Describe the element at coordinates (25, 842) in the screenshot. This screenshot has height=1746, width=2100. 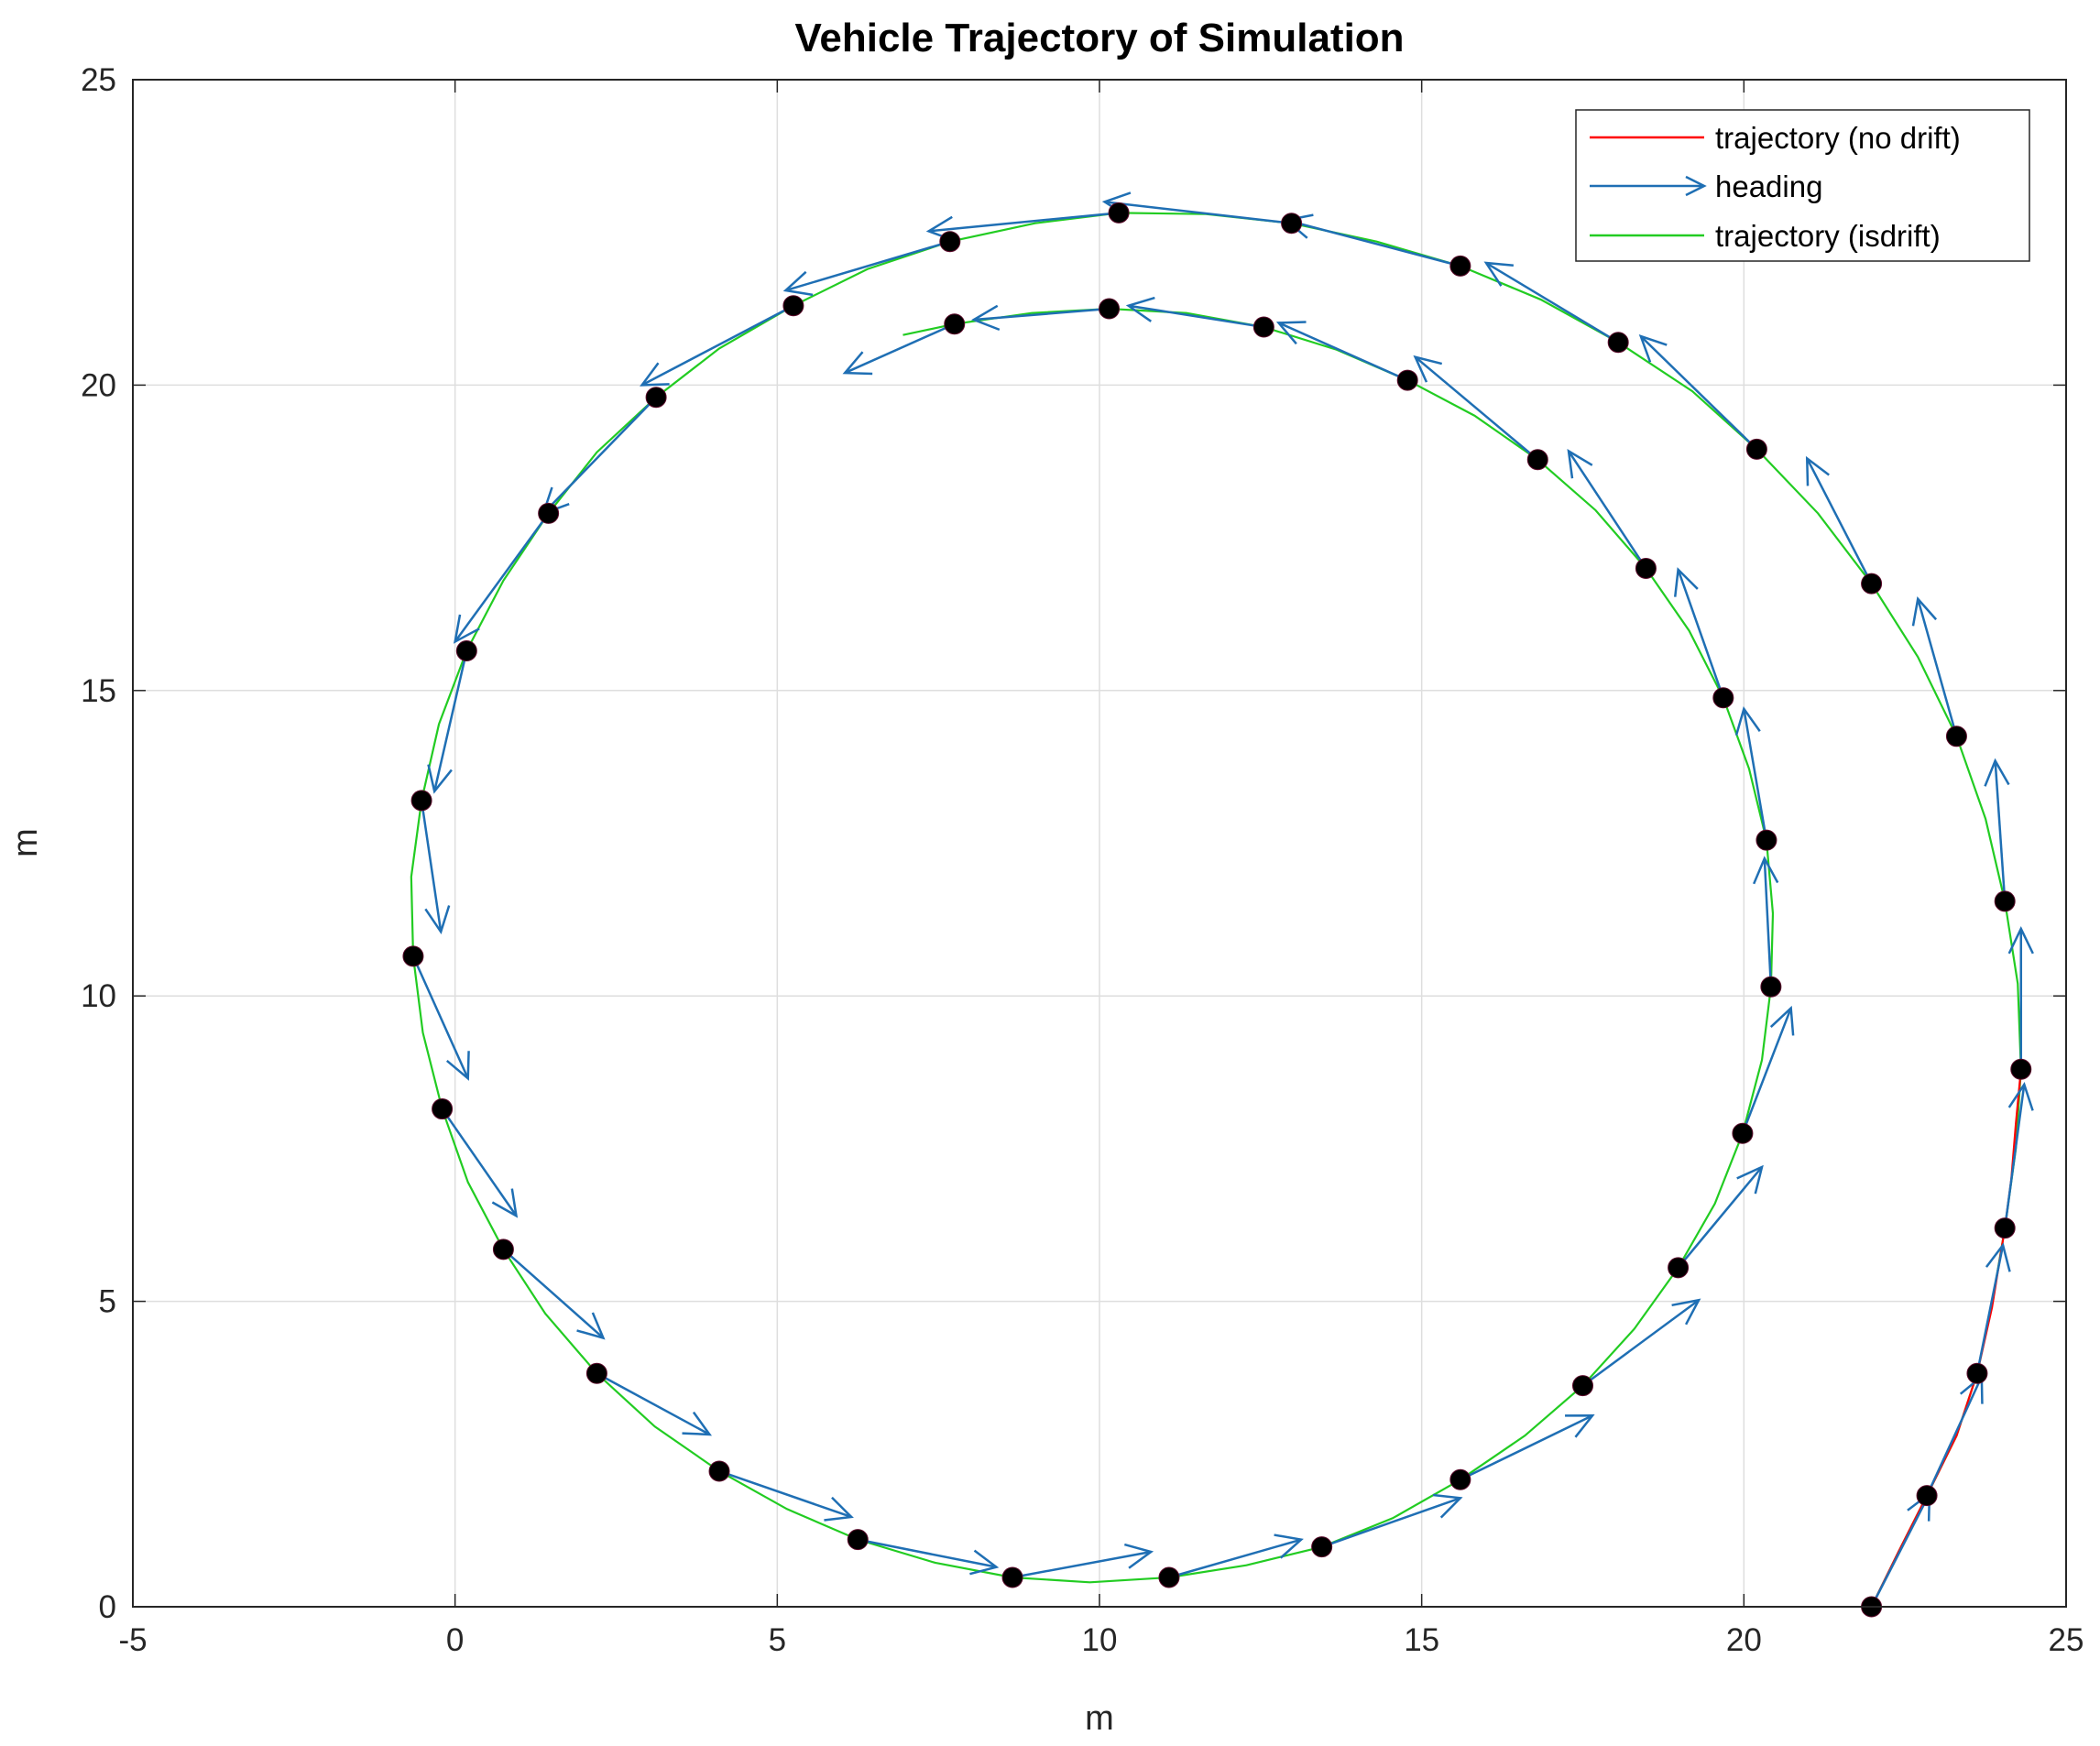
I see `y-axis-label: m` at that location.